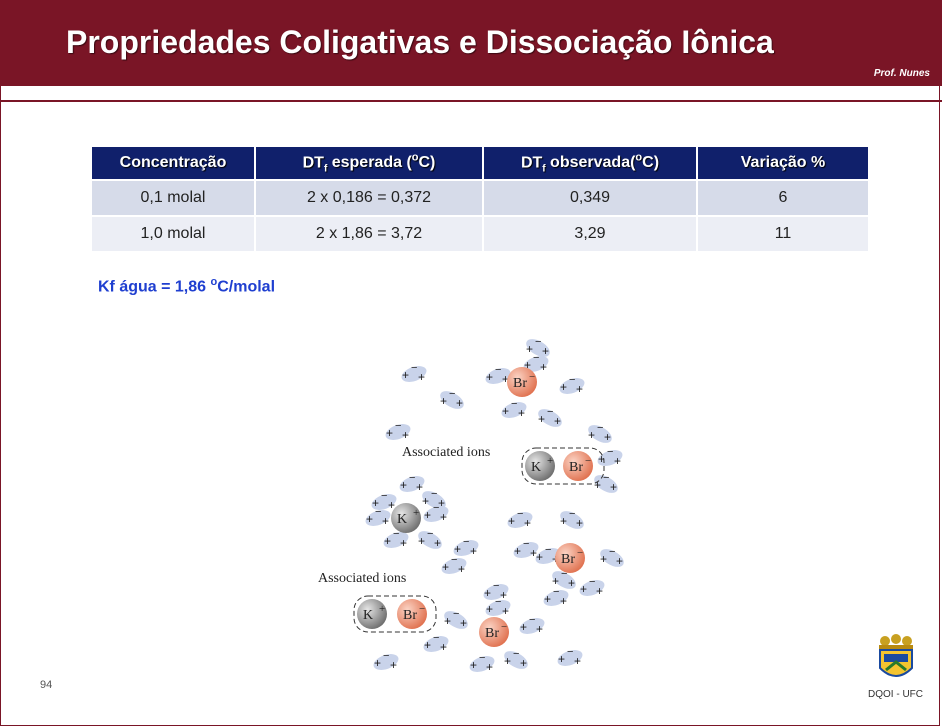 This screenshot has width=942, height=728. I want to click on associated-ions-label-upper: Associated ions, so click(446, 452).